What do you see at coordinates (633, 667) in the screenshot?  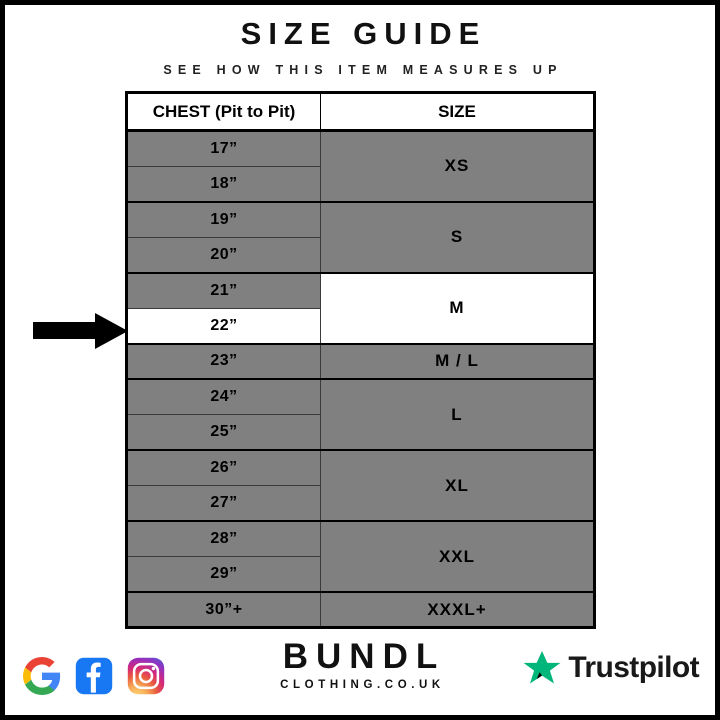 I see `trustpilot-wordmark: Trustpilot` at bounding box center [633, 667].